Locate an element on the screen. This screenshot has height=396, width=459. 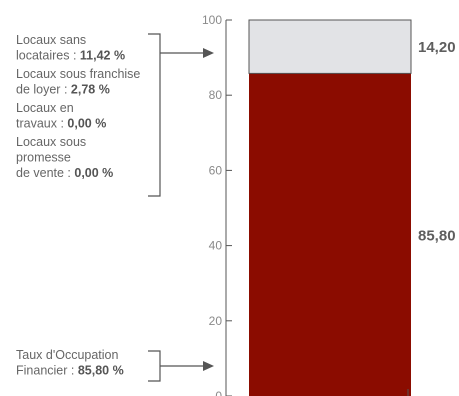
annotation-line: promesse is located at coordinates (43, 158).